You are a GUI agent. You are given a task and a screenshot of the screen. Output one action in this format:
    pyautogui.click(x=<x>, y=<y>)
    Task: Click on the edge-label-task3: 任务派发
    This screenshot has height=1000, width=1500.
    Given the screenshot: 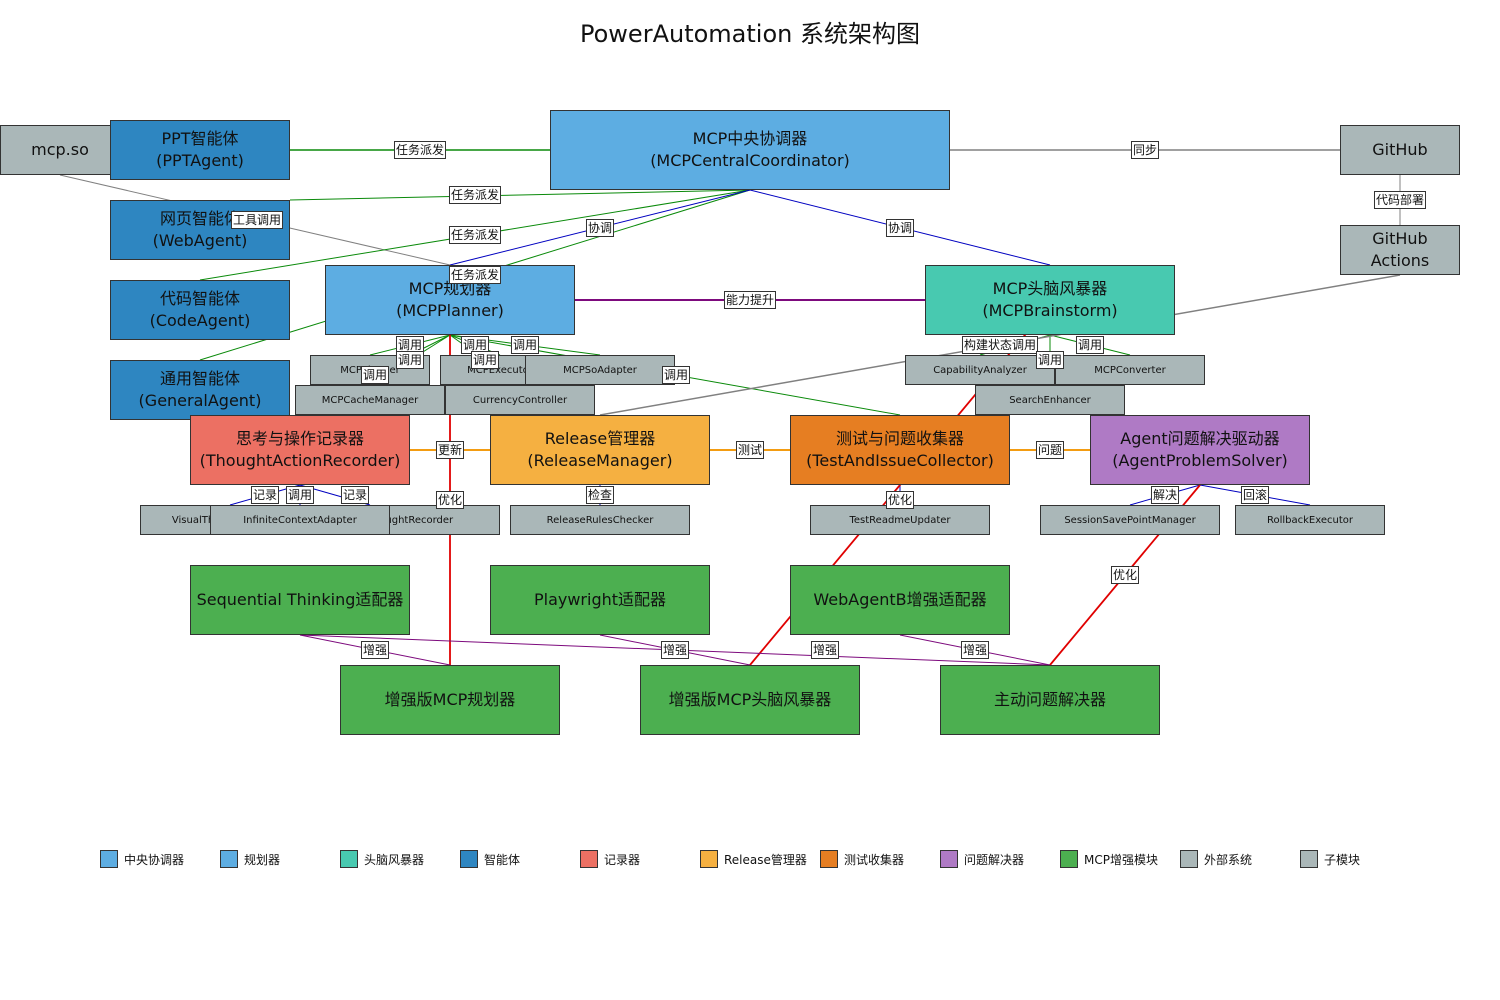 What is the action you would take?
    pyautogui.click(x=475, y=235)
    